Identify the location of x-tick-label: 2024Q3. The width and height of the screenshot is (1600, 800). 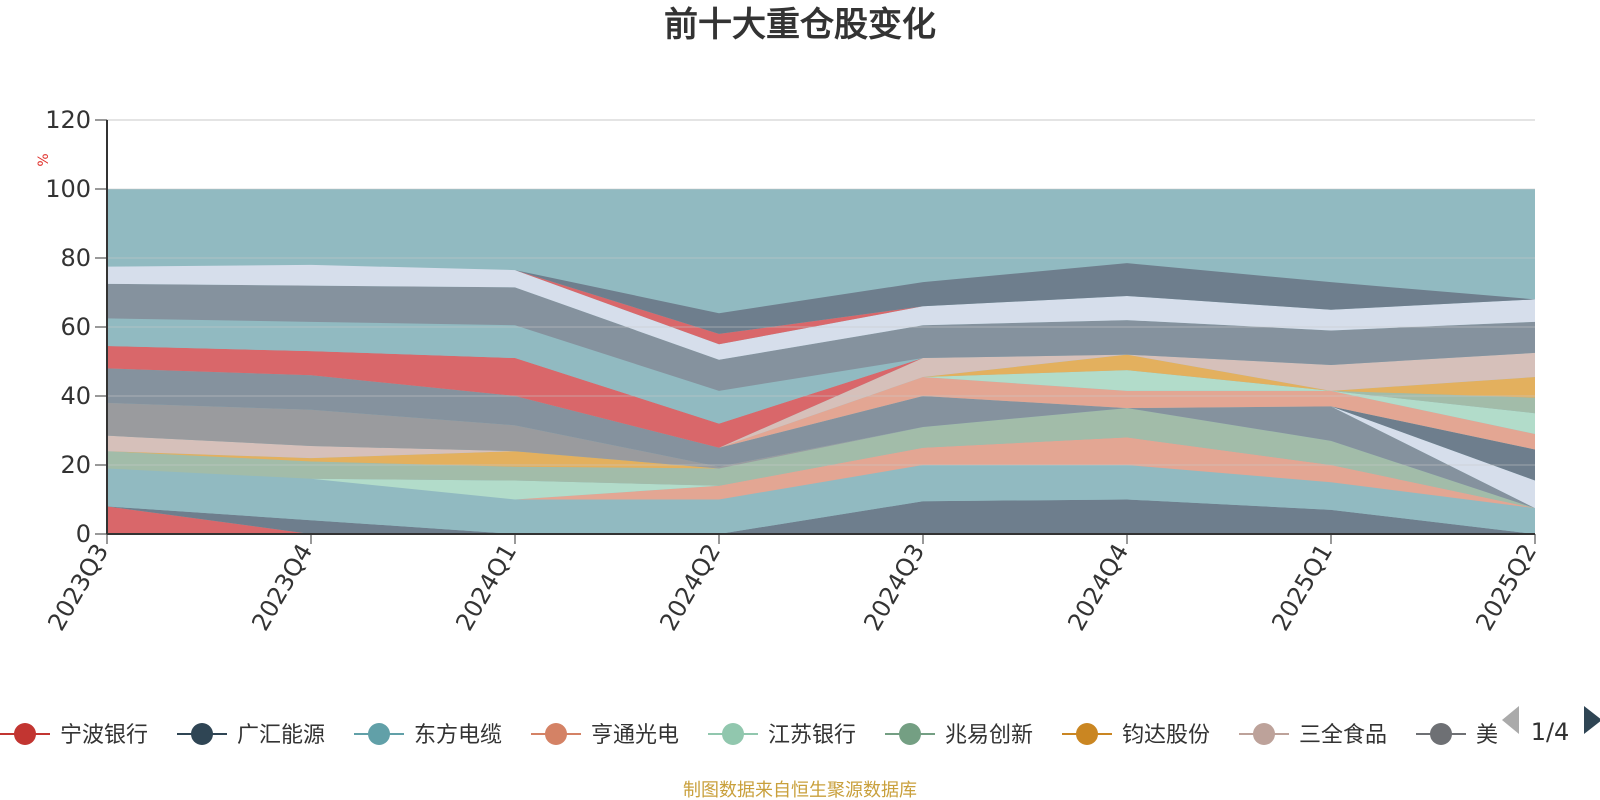
(894, 587).